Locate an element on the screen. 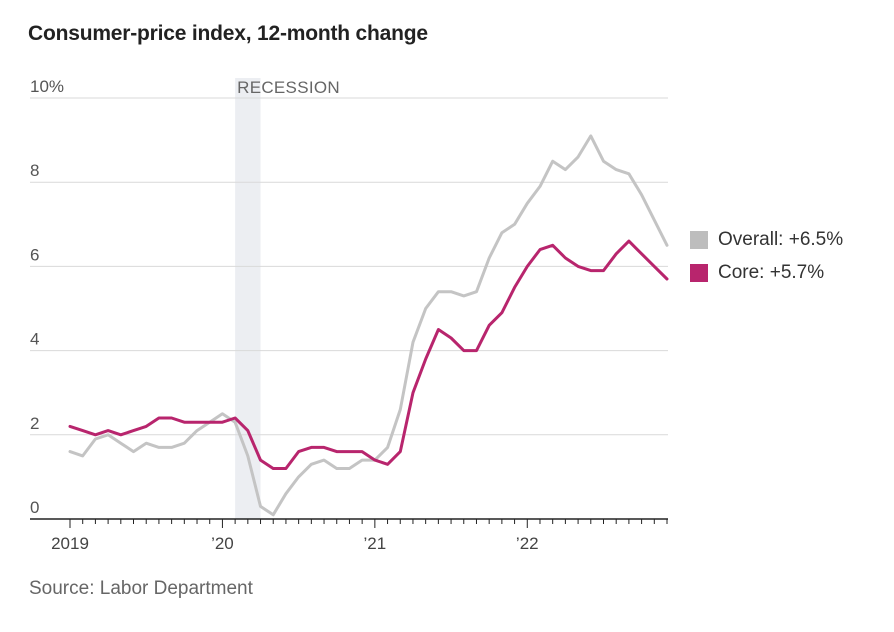 The height and width of the screenshot is (632, 894). legend-label-core: Core: +5.7% is located at coordinates (771, 272).